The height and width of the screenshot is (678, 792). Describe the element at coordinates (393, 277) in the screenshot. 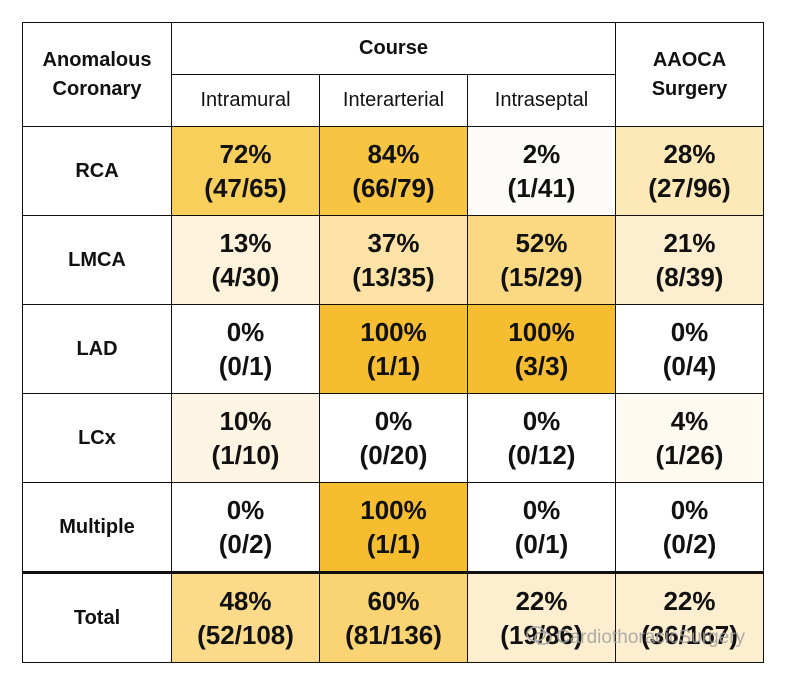

I see `cell-fraction: (13/35)` at that location.